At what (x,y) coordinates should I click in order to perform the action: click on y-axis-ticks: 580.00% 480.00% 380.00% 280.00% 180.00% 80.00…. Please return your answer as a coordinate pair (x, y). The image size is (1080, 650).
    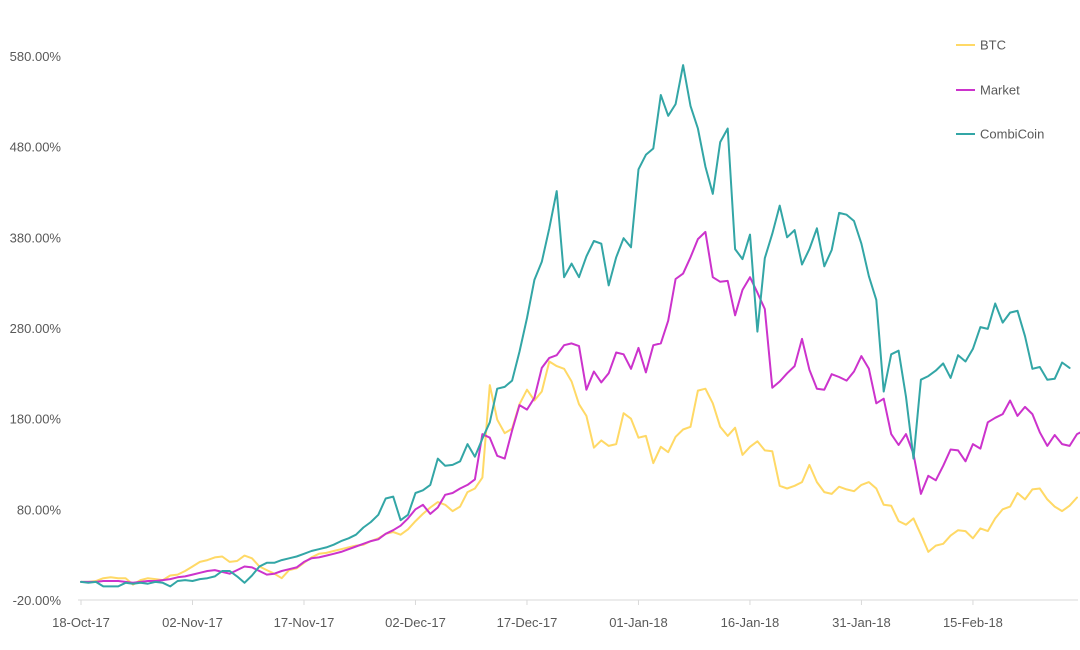
    Looking at the image, I should click on (36, 328).